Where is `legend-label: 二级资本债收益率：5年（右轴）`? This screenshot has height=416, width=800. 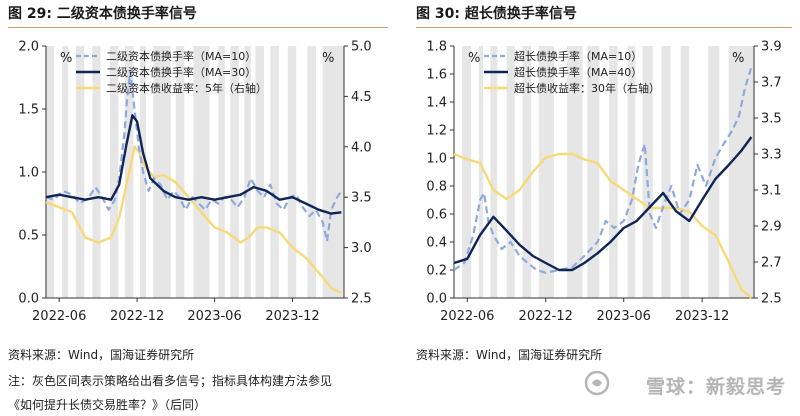
legend-label: 二级资本债收益率：5年（右轴） is located at coordinates (186, 88).